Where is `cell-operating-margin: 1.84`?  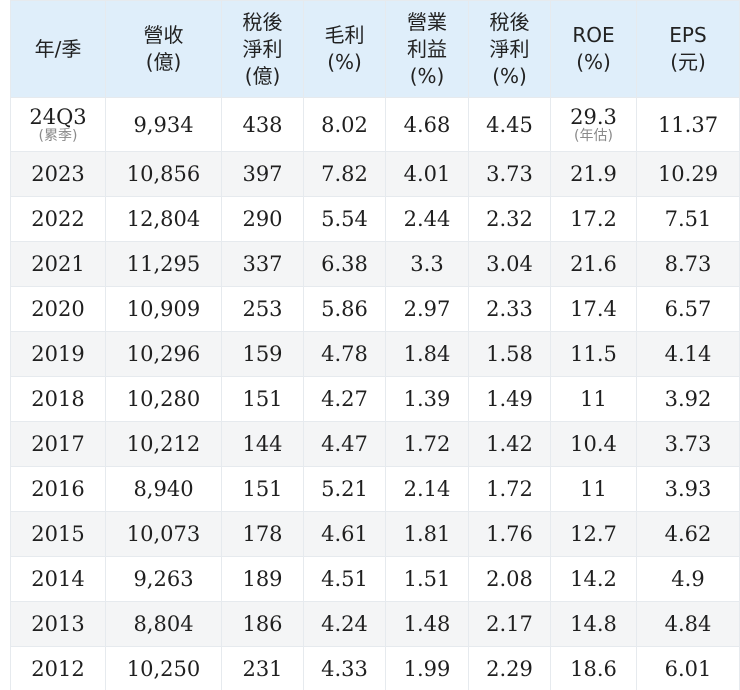
cell-operating-margin: 1.84 is located at coordinates (427, 354).